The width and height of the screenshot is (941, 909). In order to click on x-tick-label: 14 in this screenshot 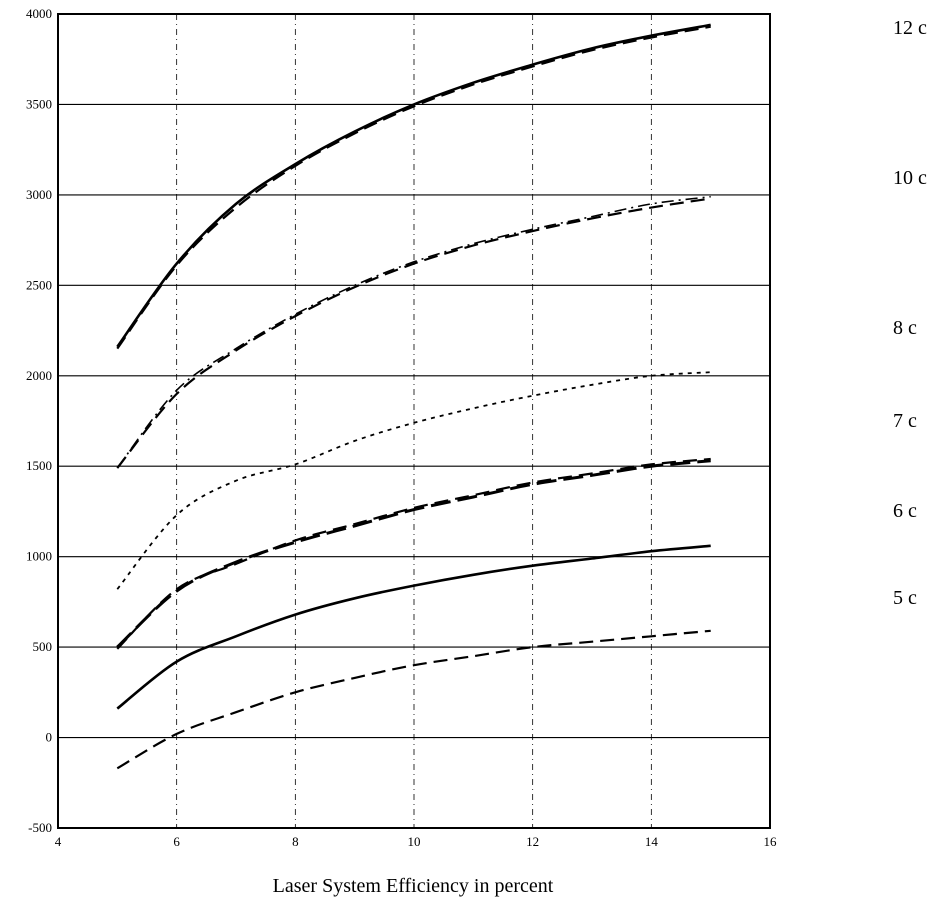, I will do `click(652, 841)`.